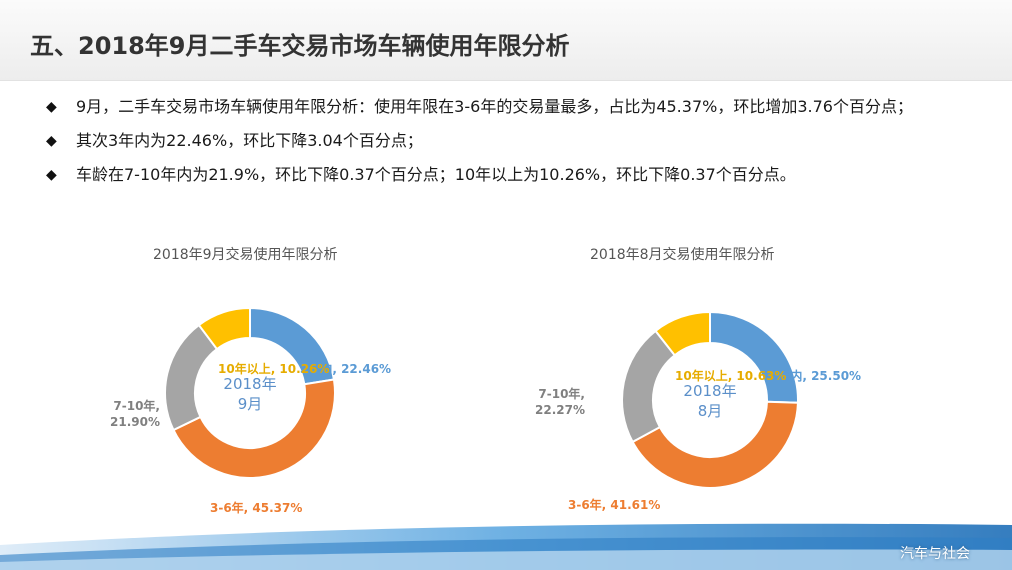 The image size is (1012, 570). I want to click on slice-label: 7-10年, 21.90%, so click(135, 413).